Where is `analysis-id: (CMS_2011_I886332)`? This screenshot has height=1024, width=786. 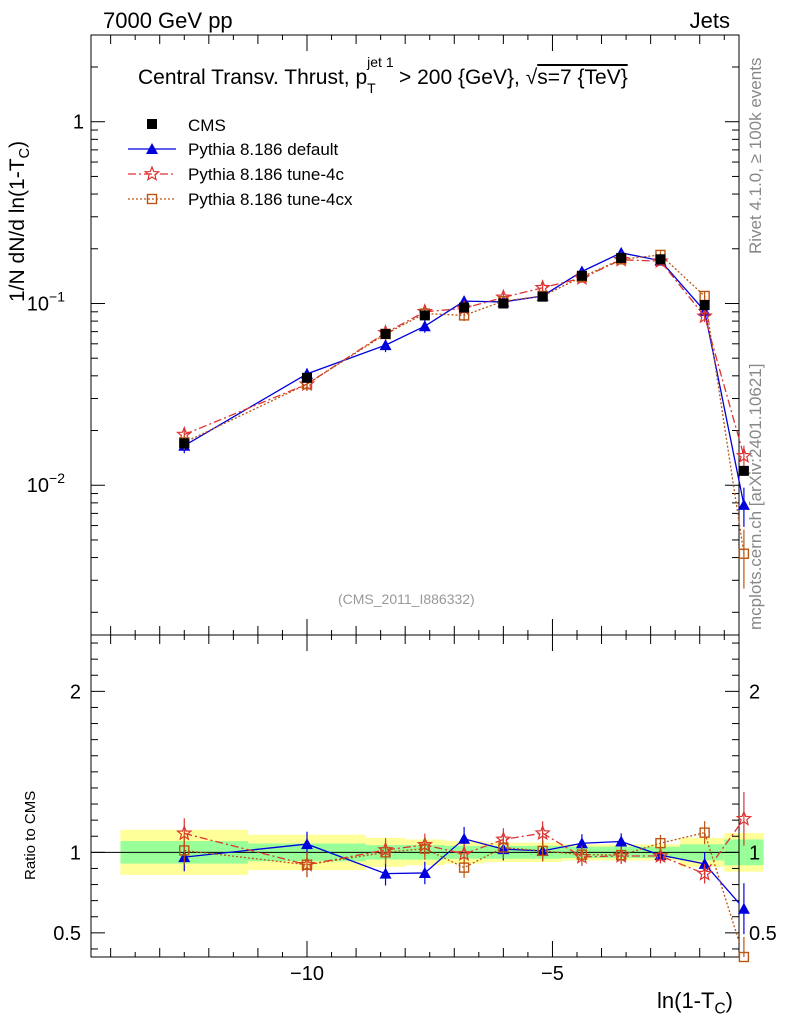
analysis-id: (CMS_2011_I886332) is located at coordinates (406, 599).